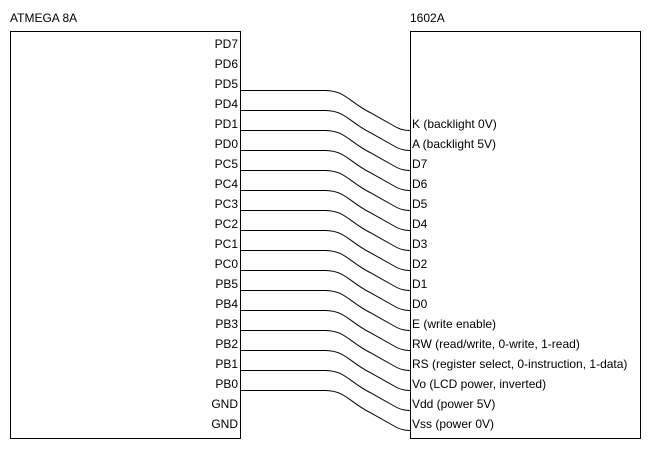  Describe the element at coordinates (227, 44) in the screenshot. I see `left-pin-pd7-0: PD7` at that location.